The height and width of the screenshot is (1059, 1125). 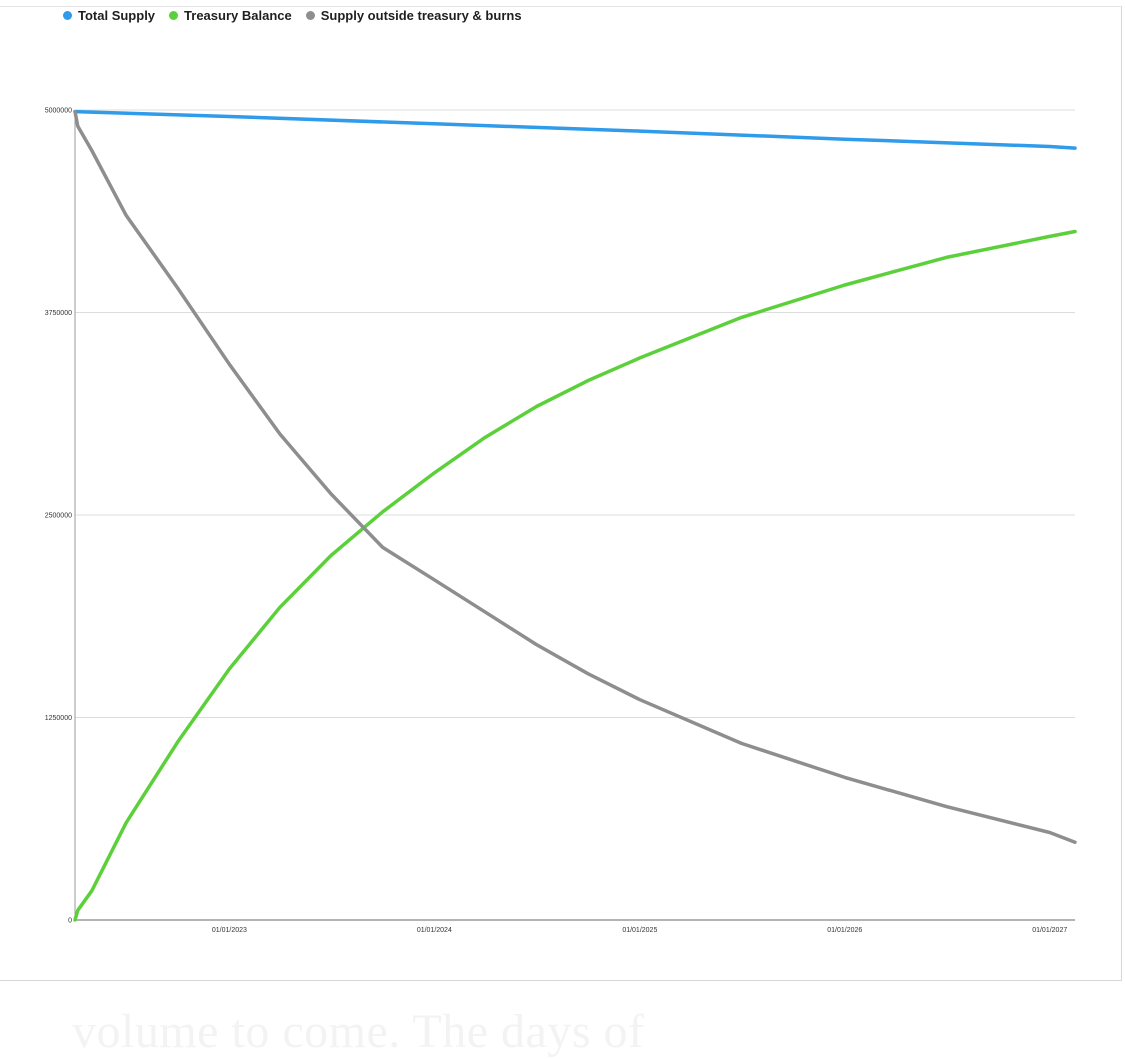 What do you see at coordinates (358, 1031) in the screenshot?
I see `overlay-article-text: volume to come. The days of` at bounding box center [358, 1031].